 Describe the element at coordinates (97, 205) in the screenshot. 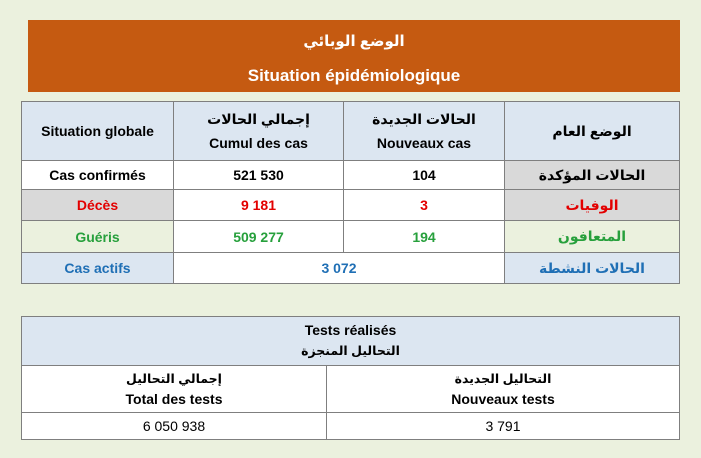

I see `deaths-label: Décès` at that location.